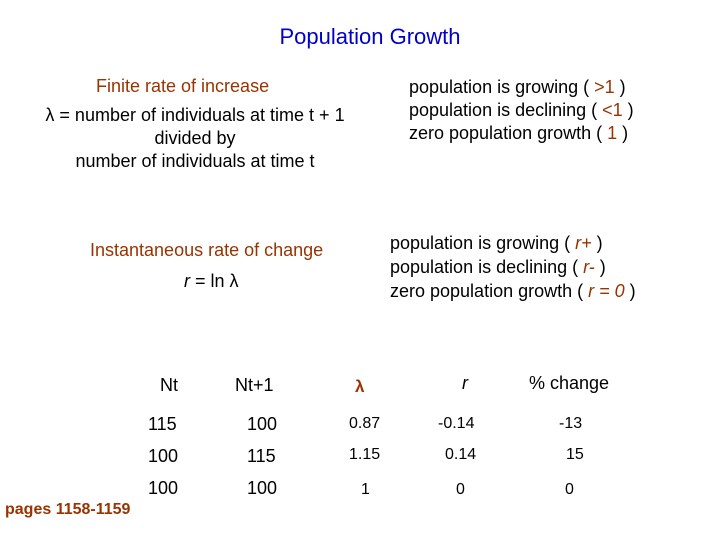  I want to click on condition-item: population is declining ( <1 ), so click(521, 110).